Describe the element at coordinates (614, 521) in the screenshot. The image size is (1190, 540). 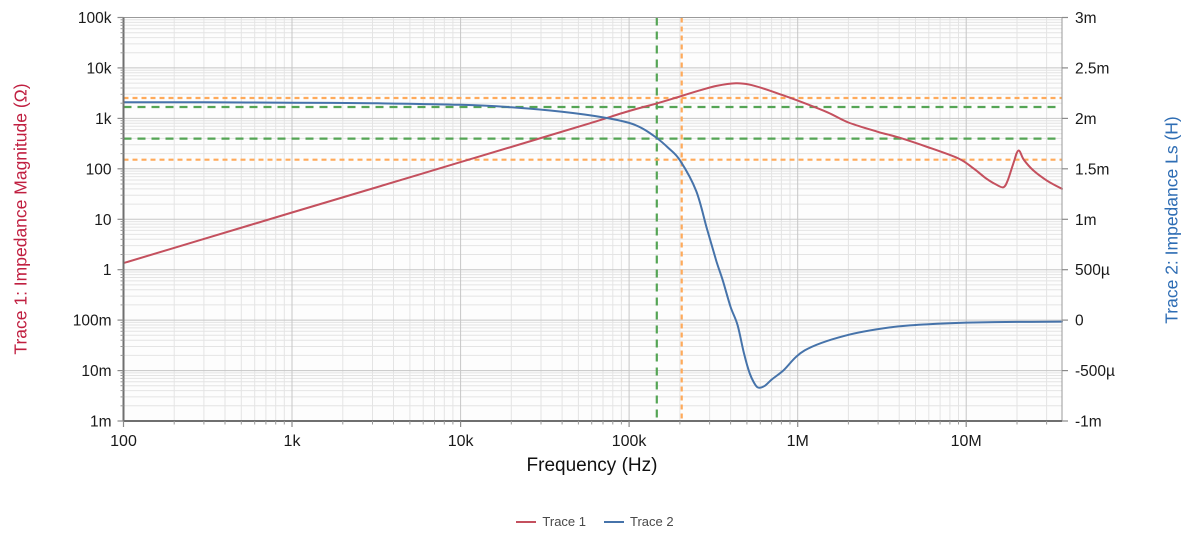
I see `trace-2-line-swatch` at that location.